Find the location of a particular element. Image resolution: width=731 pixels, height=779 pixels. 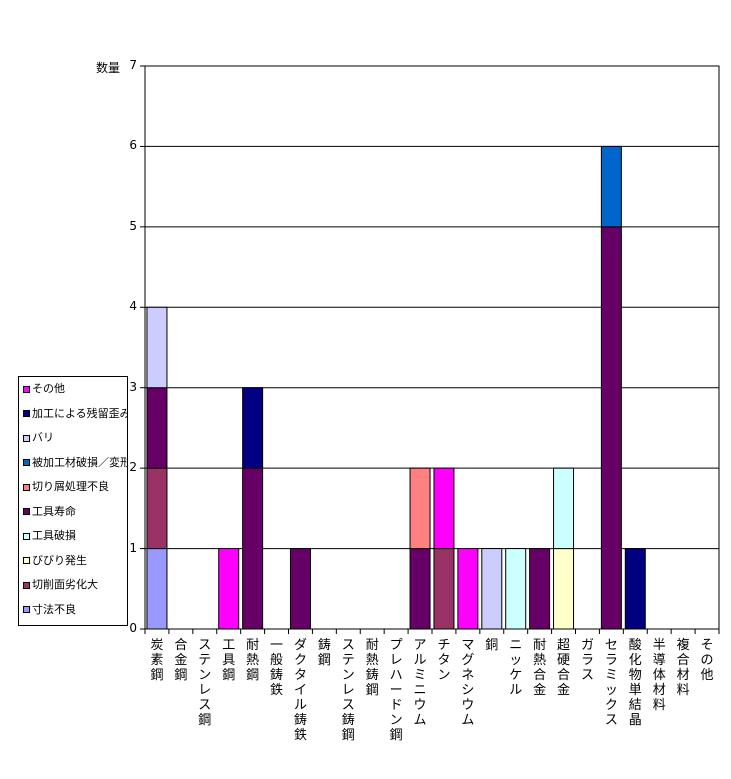

legend-item: 切り屑処理不良 is located at coordinates (75, 487).